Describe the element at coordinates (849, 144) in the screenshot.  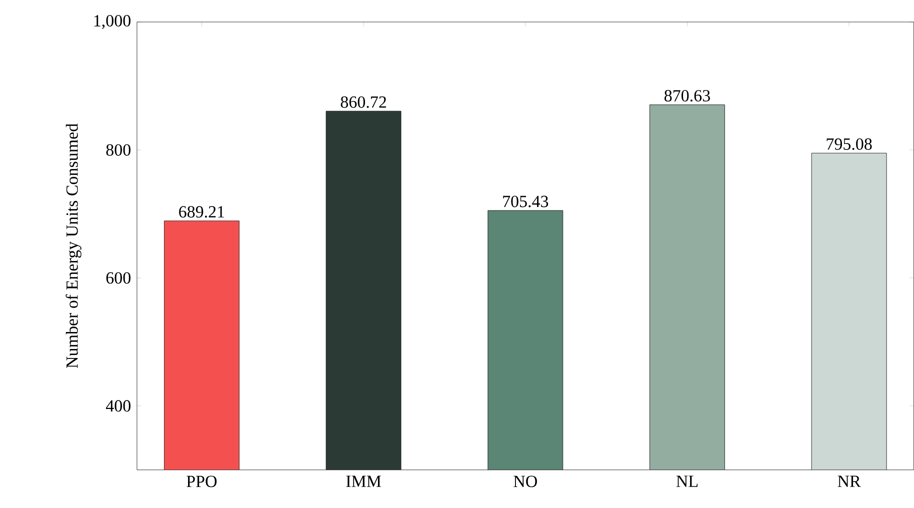
I see `data-label: 795.08` at that location.